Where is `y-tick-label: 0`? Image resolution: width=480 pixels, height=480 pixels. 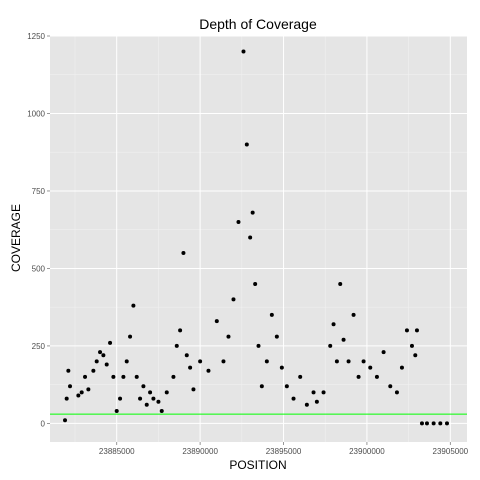
y-tick-label: 0 is located at coordinates (43, 423).